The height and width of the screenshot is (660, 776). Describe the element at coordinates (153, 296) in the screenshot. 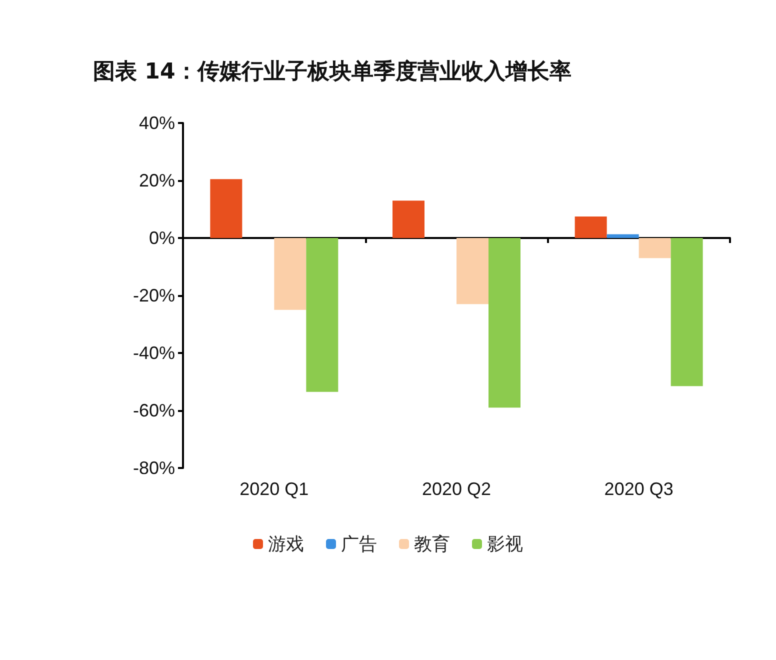

I see `y-tick-label: -20%` at that location.